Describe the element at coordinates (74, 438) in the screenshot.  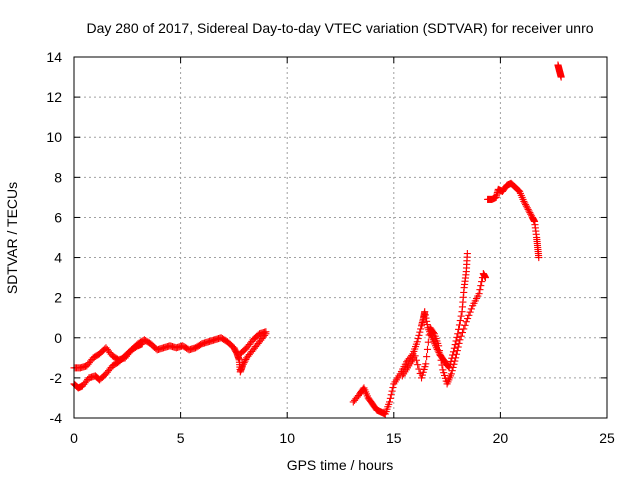
I see `x-tick-label: 0` at that location.